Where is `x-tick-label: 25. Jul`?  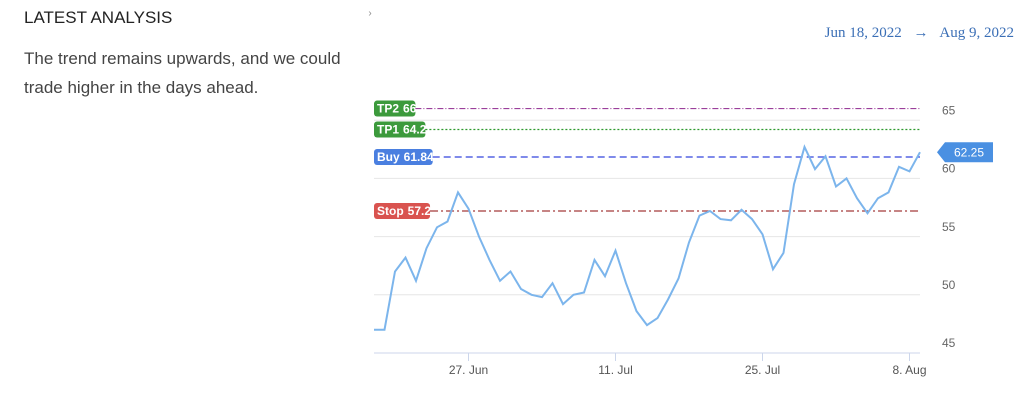 x-tick-label: 25. Jul is located at coordinates (762, 370).